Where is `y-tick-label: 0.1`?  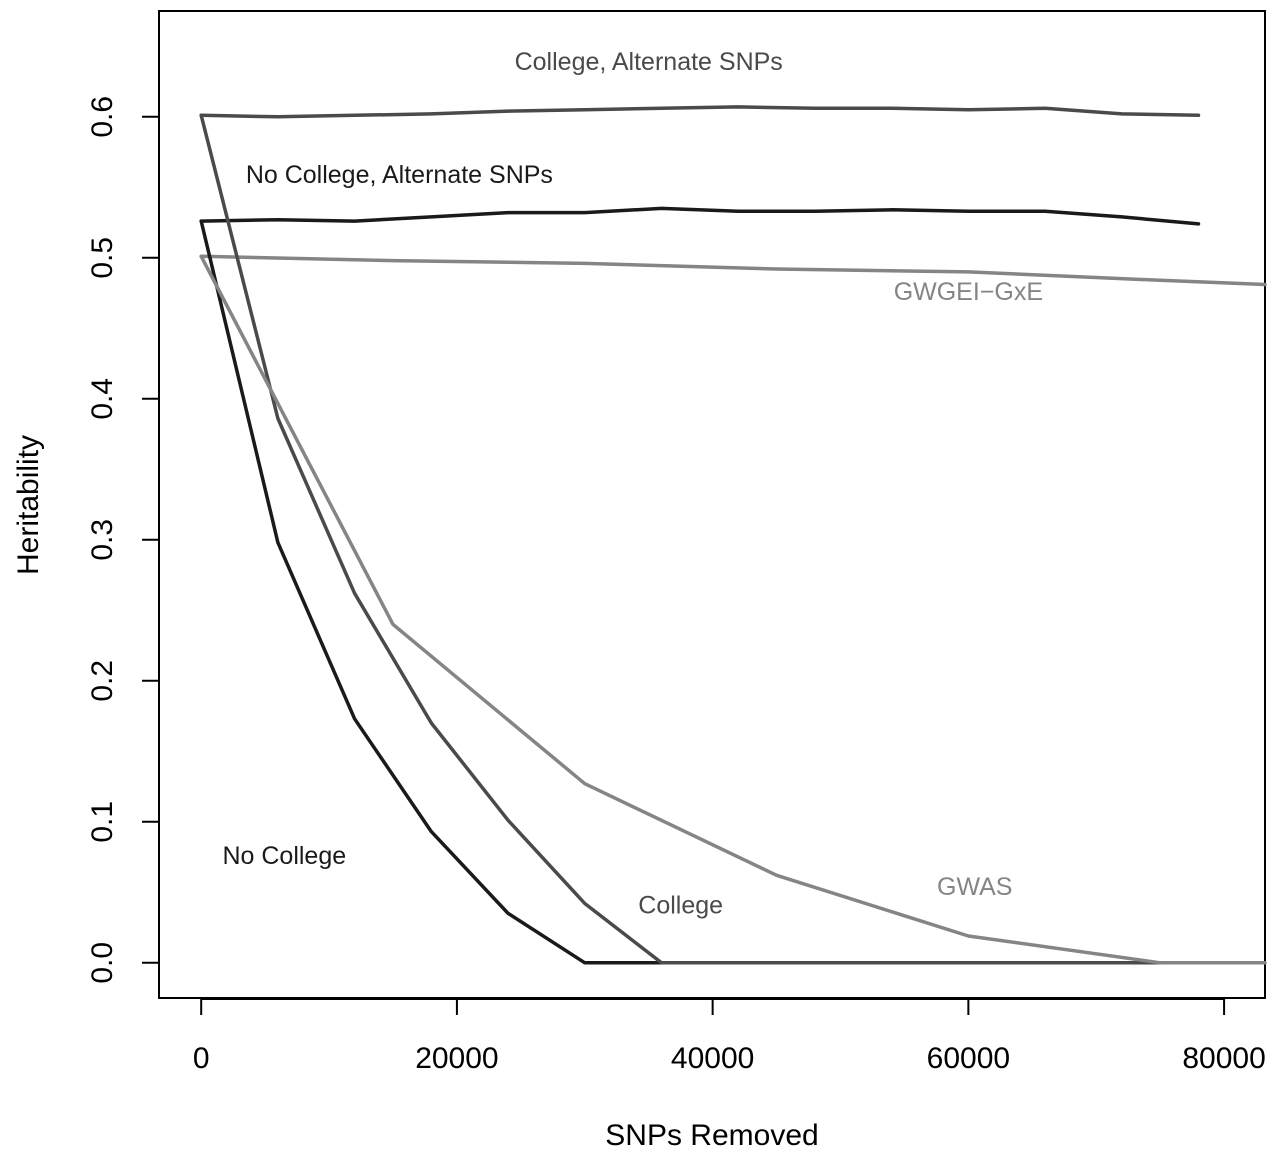
y-tick-label: 0.1 is located at coordinates (102, 822).